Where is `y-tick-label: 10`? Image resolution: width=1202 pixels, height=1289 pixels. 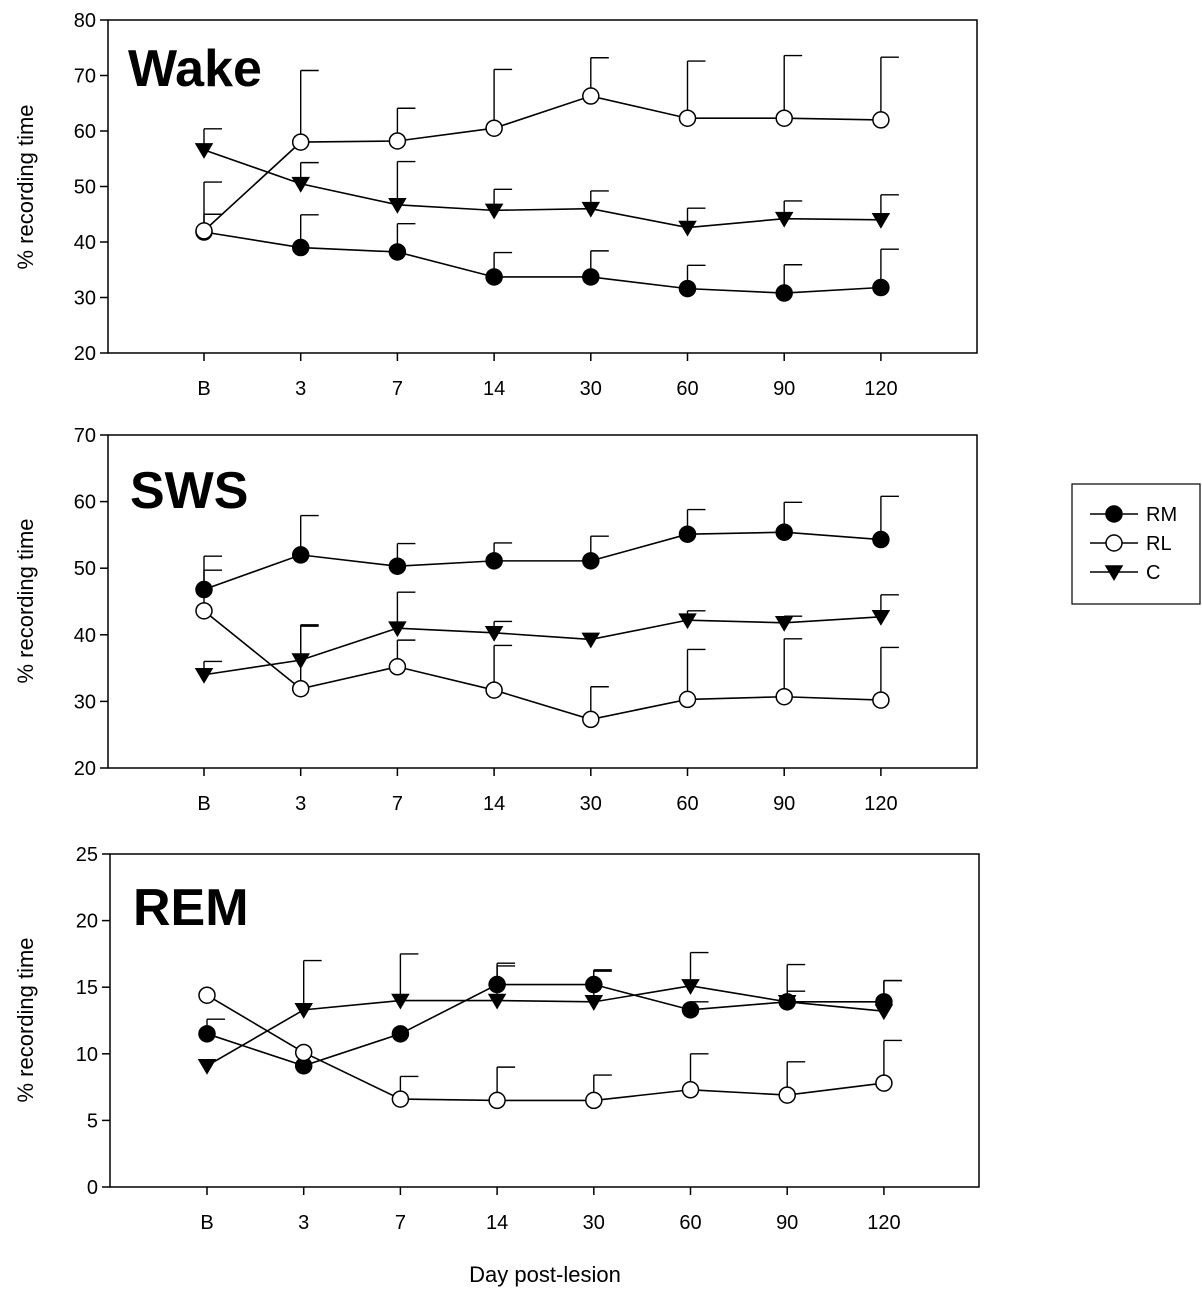 y-tick-label: 10 is located at coordinates (87, 1055).